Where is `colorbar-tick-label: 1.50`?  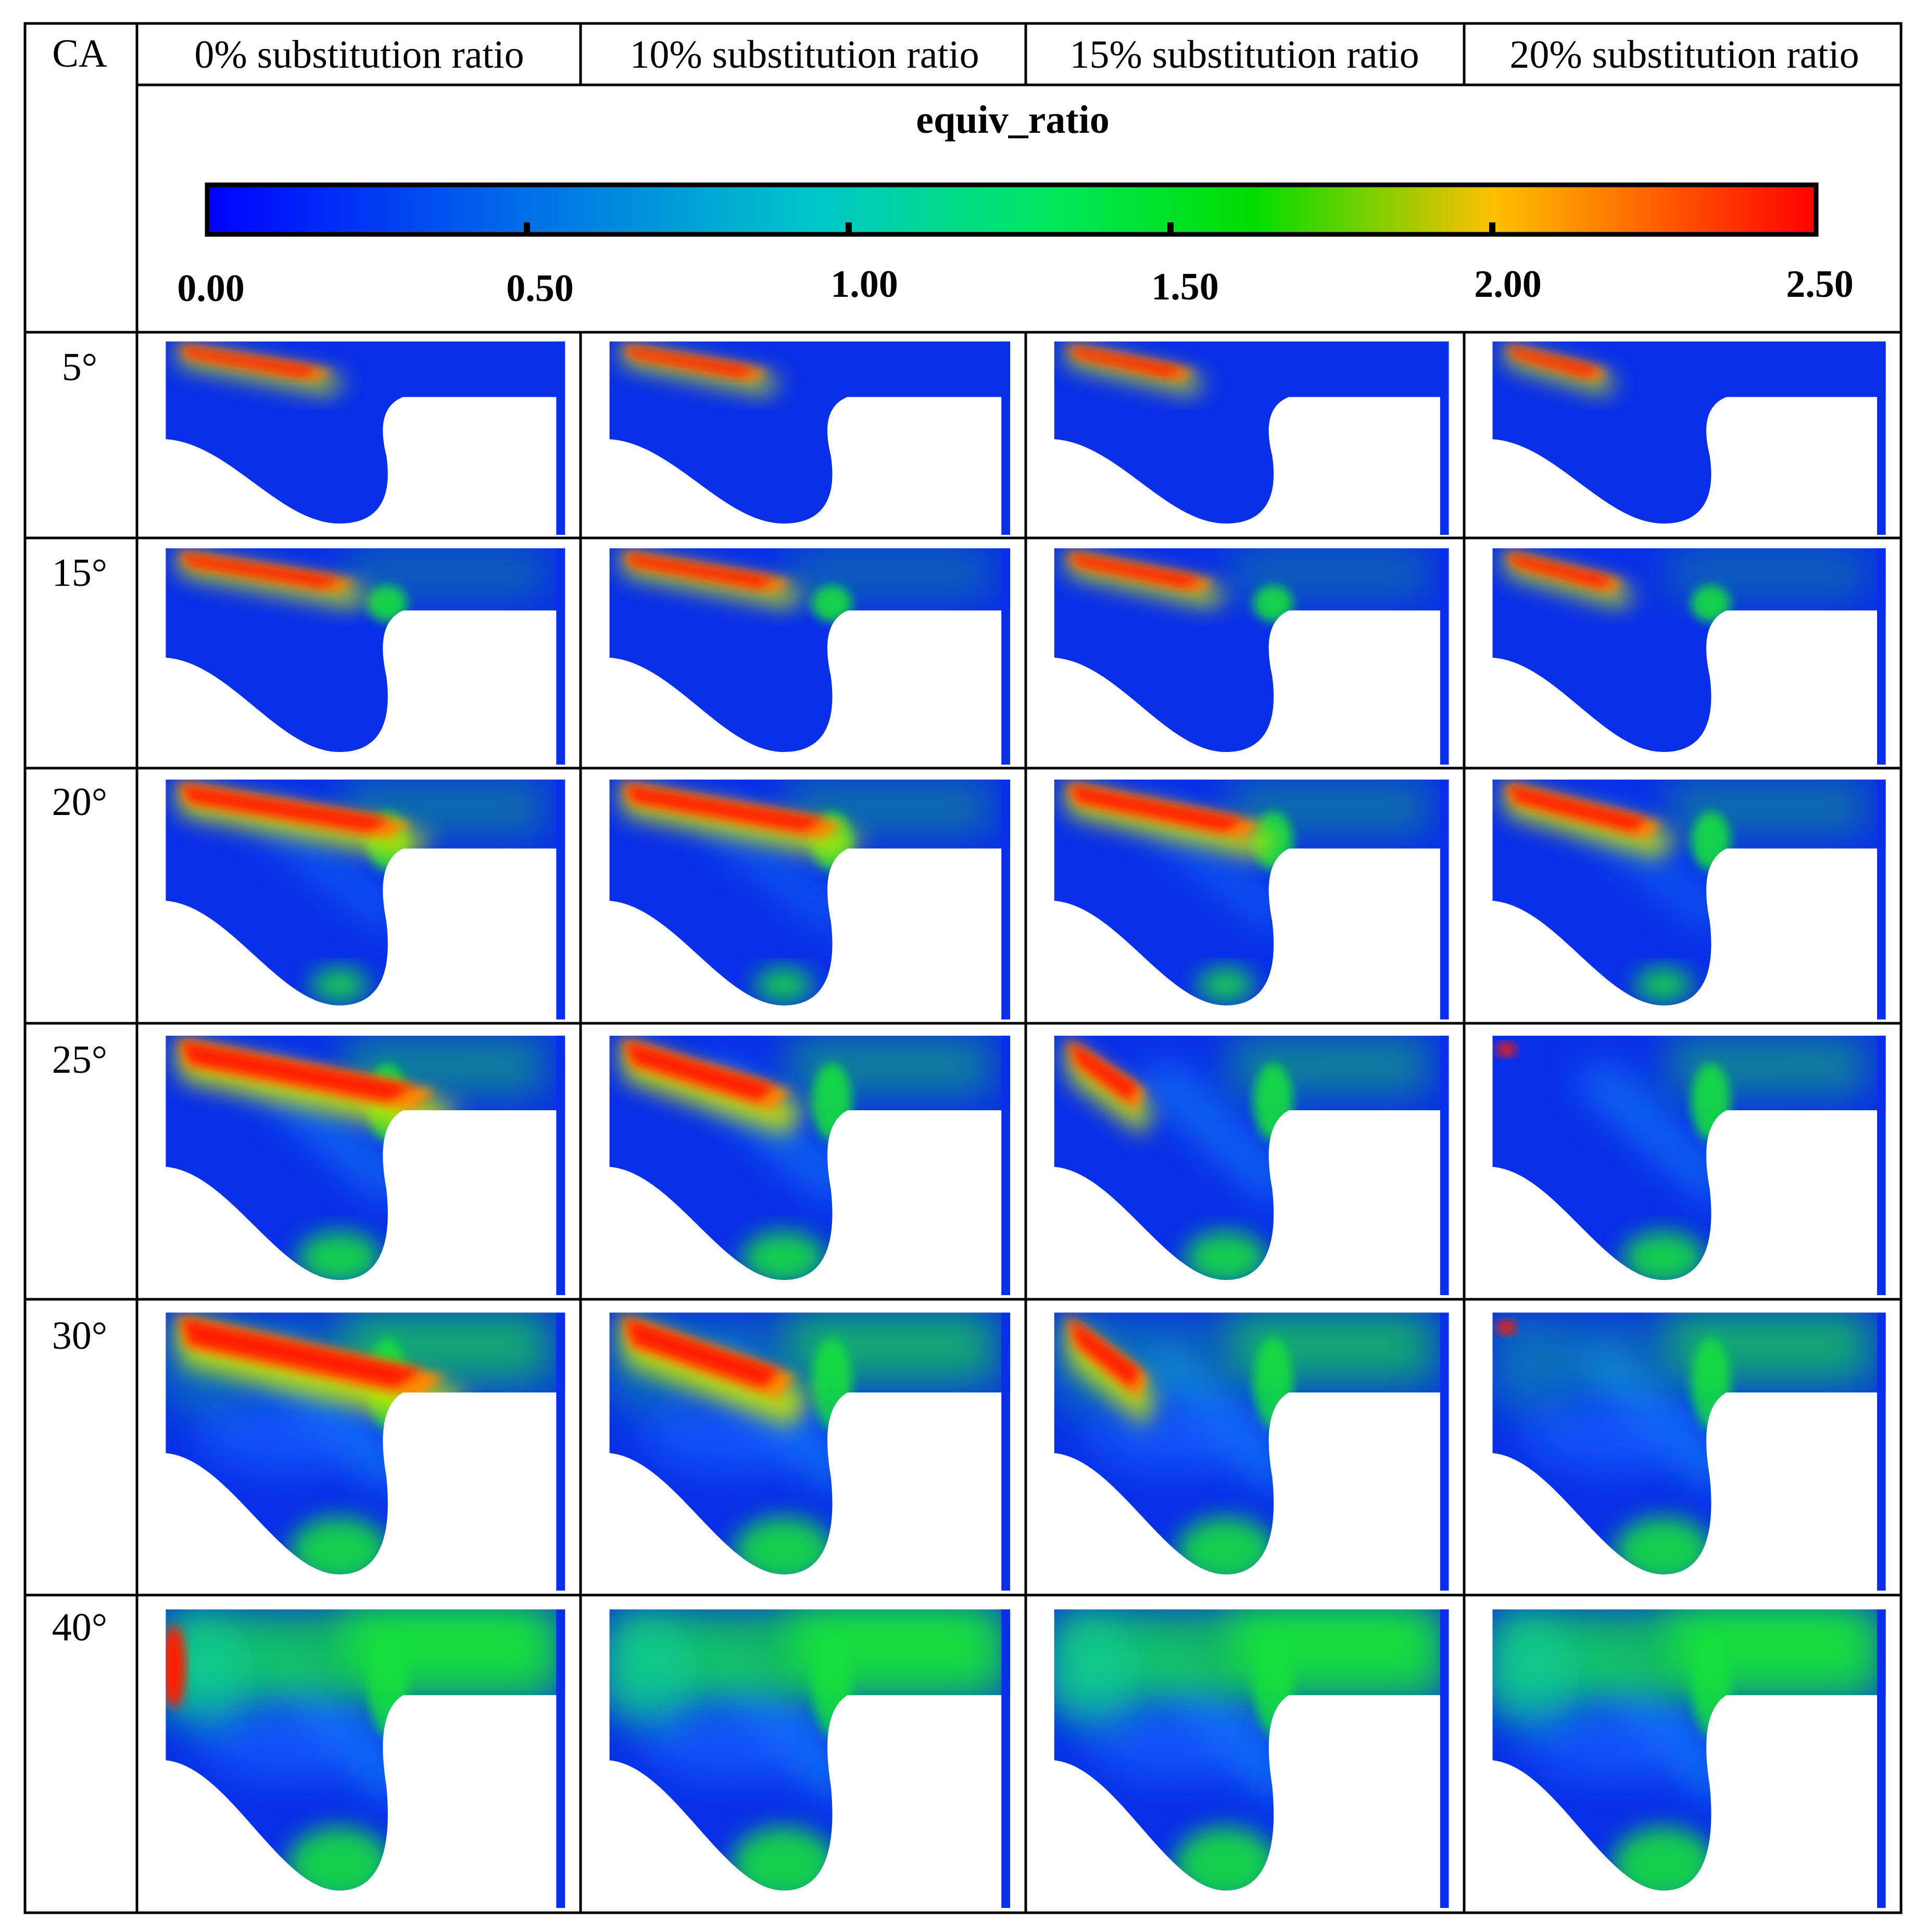
colorbar-tick-label: 1.50 is located at coordinates (1185, 287).